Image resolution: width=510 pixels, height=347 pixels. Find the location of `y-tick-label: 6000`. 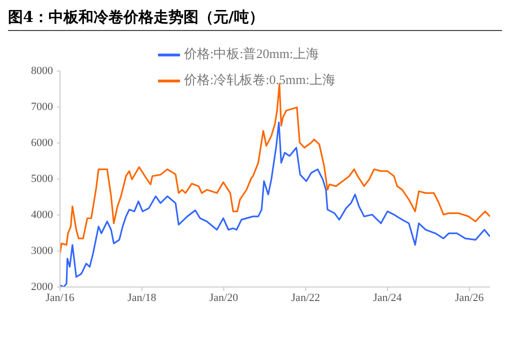

y-tick-label: 6000 is located at coordinates (42, 143).